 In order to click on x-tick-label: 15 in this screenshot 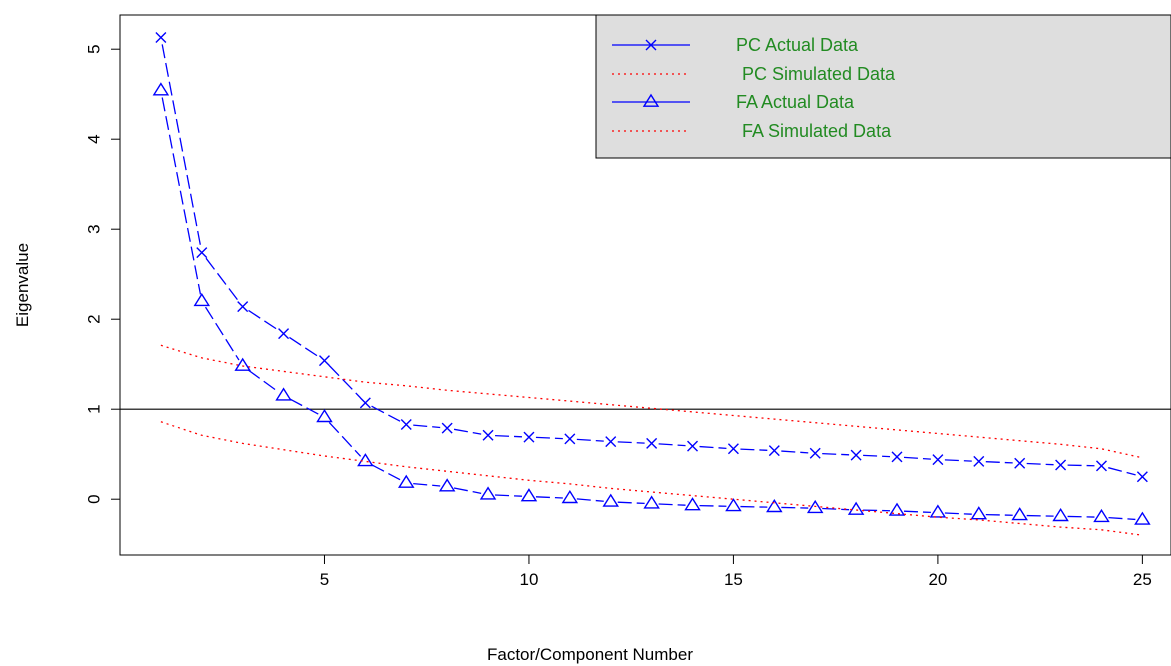, I will do `click(733, 579)`.